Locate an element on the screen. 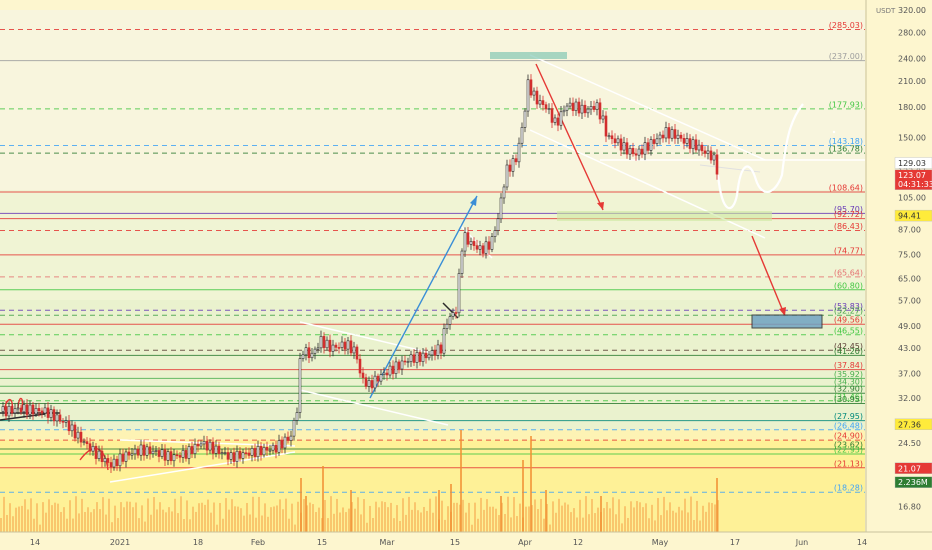 The image size is (932, 550). y-tick-label: 180.00 is located at coordinates (912, 107).